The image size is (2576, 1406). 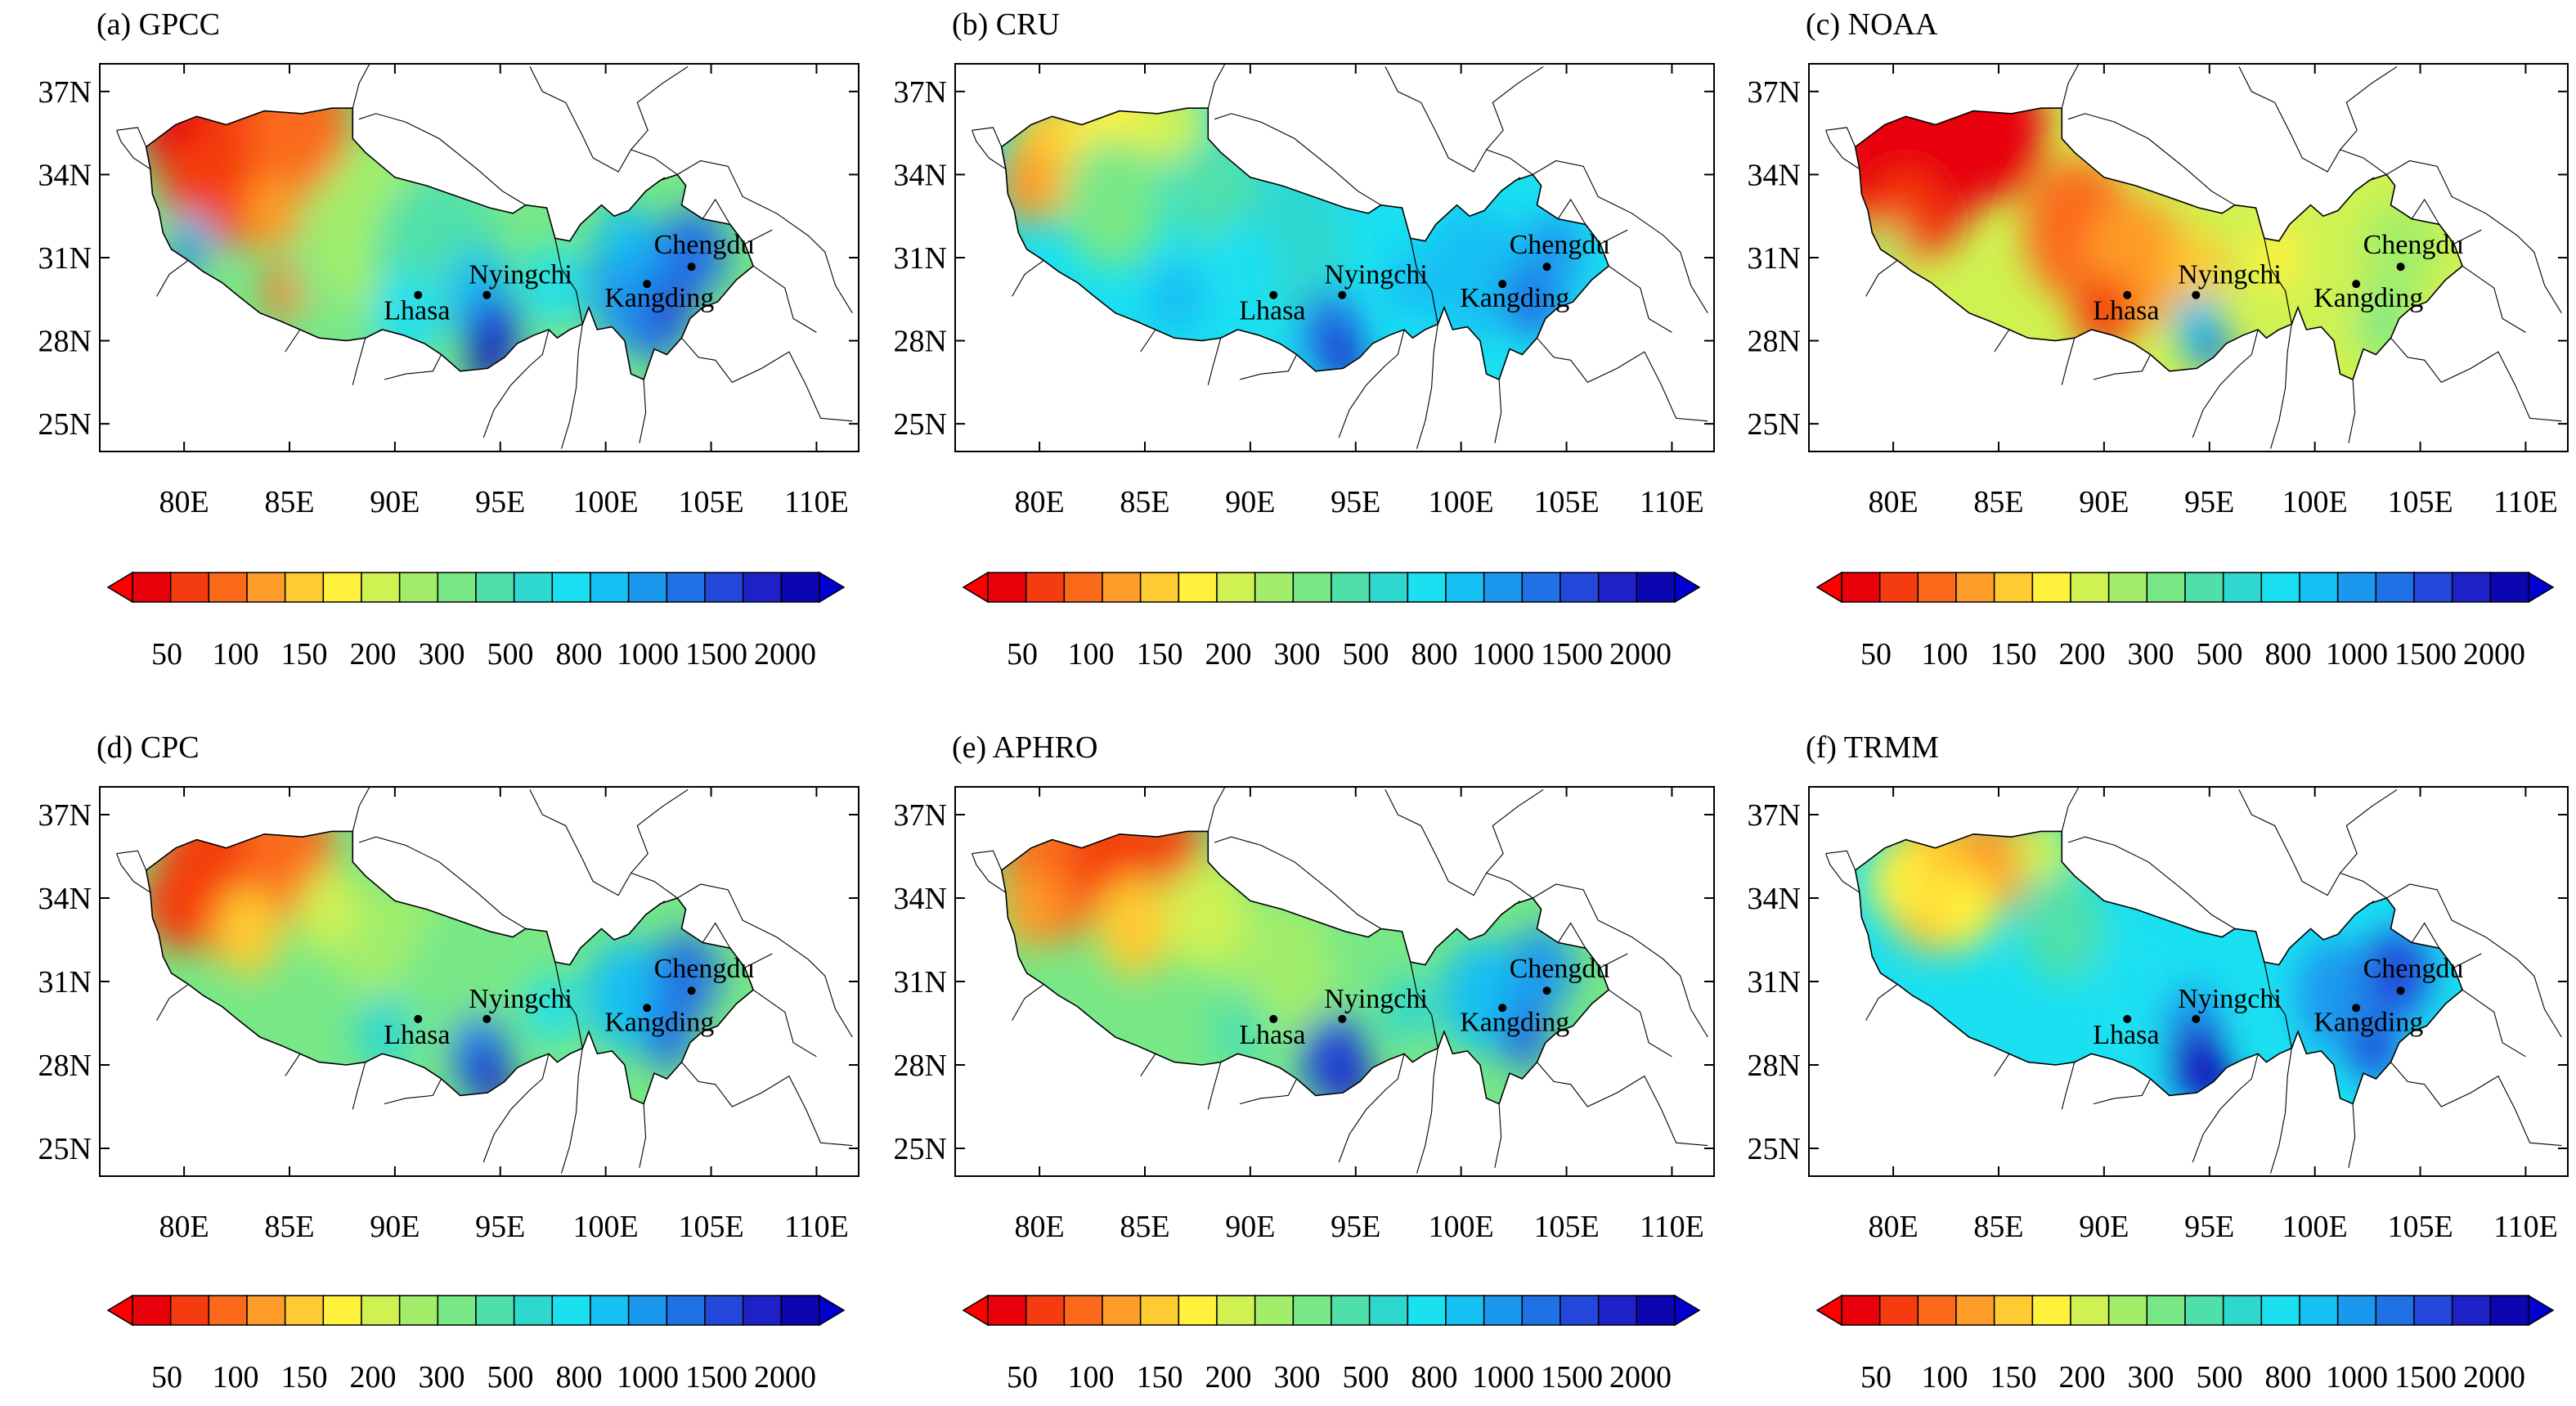 What do you see at coordinates (65, 1149) in the screenshot?
I see `lat-tick-label: 25N` at bounding box center [65, 1149].